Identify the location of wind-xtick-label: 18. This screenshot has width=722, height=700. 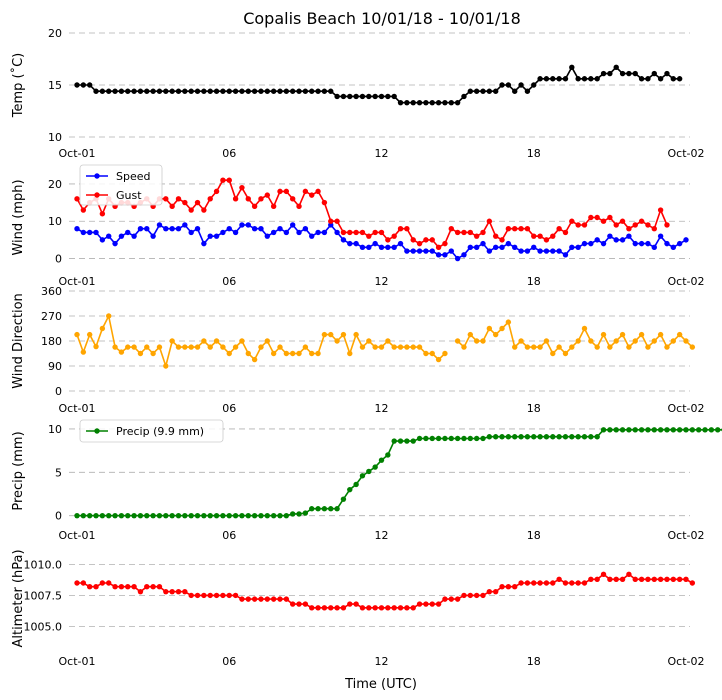
(534, 281).